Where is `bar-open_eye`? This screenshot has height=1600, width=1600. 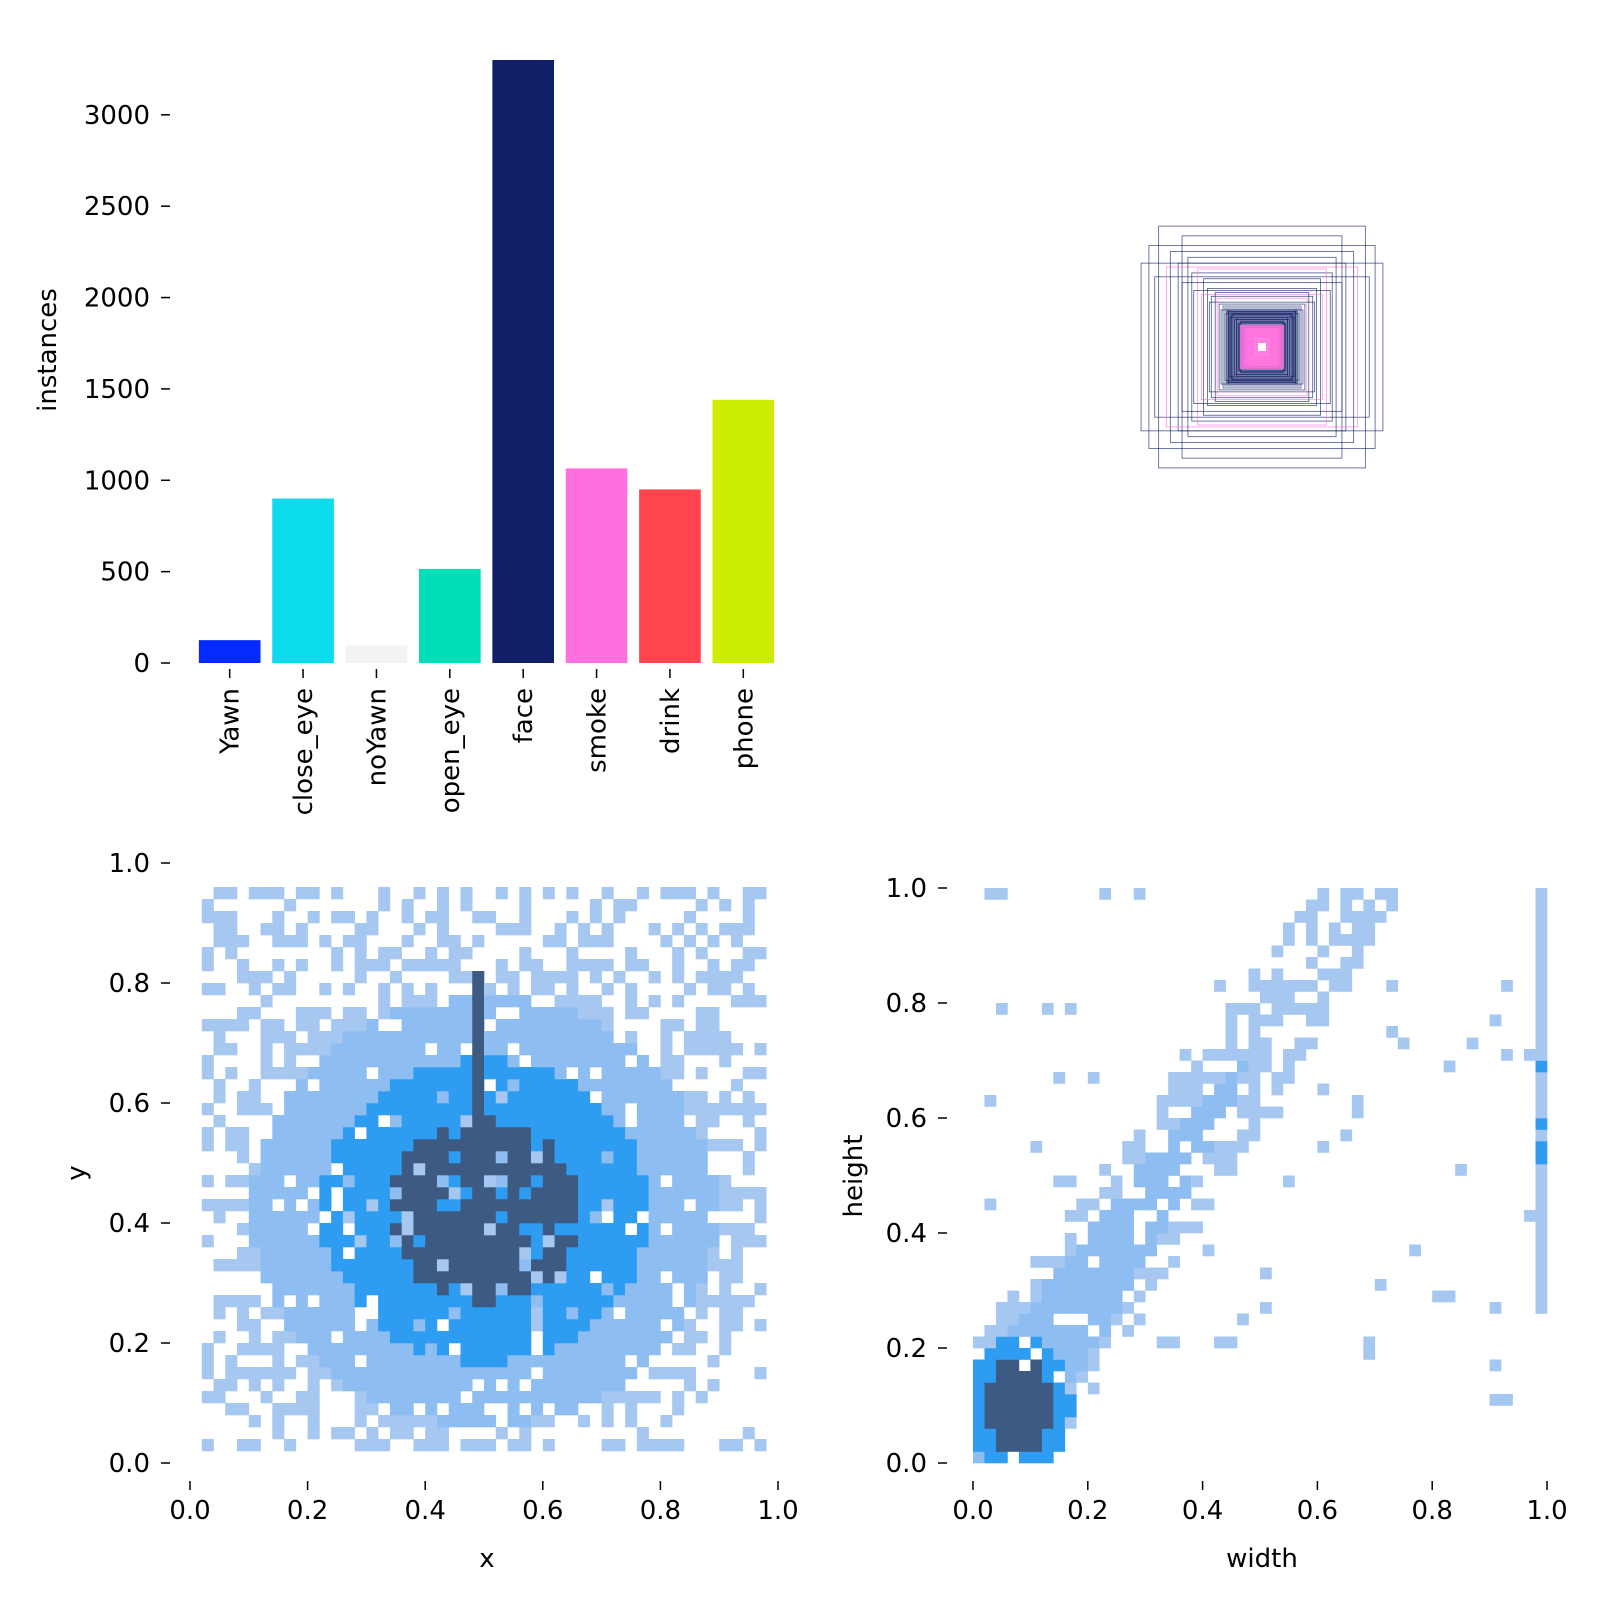 bar-open_eye is located at coordinates (449, 615).